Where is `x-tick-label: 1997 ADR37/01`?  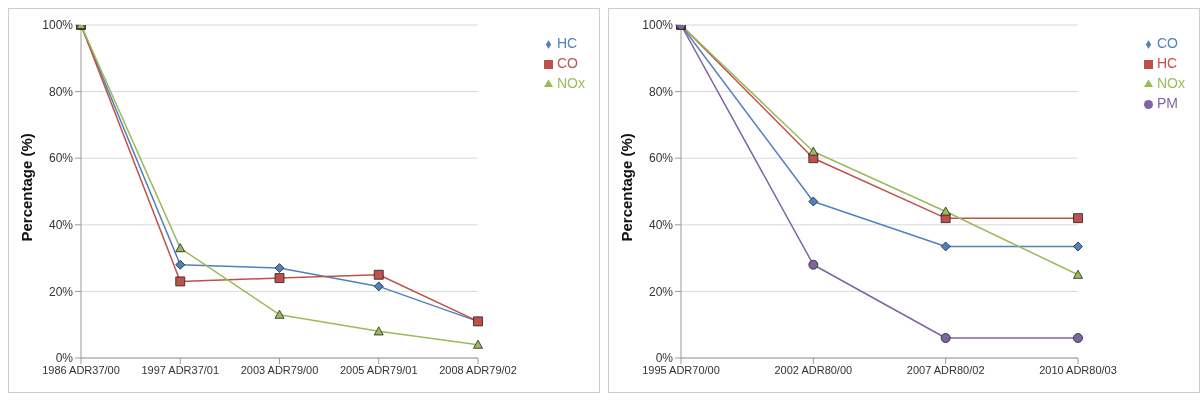 x-tick-label: 1997 ADR37/01 is located at coordinates (180, 369).